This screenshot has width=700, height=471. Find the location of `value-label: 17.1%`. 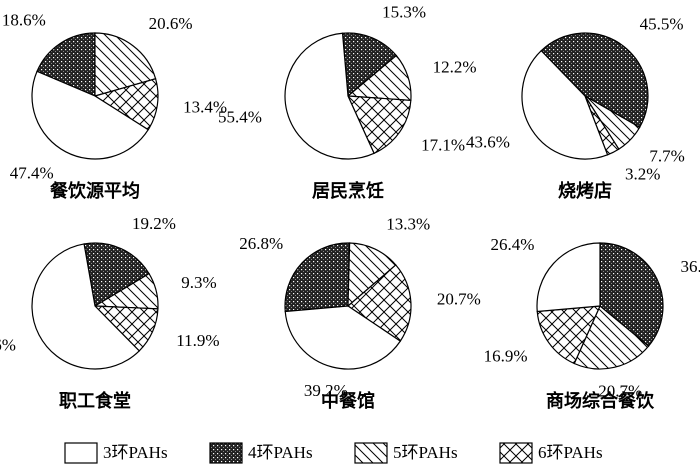

value-label: 17.1% is located at coordinates (443, 145).